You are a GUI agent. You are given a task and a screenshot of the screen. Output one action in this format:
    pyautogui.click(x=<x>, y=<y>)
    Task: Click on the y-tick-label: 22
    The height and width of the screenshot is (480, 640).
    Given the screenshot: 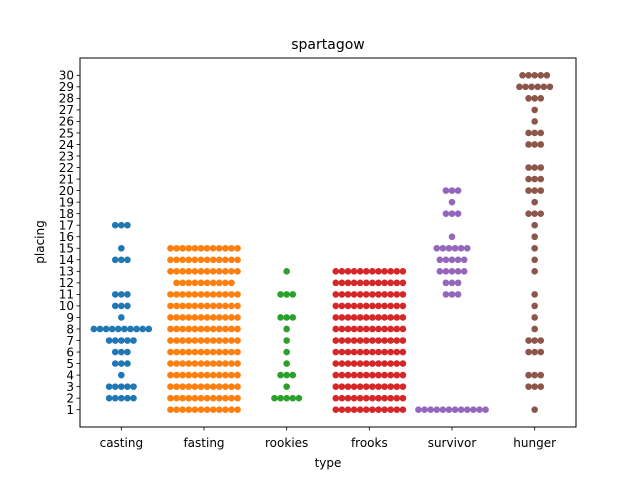 What is the action you would take?
    pyautogui.click(x=66, y=168)
    